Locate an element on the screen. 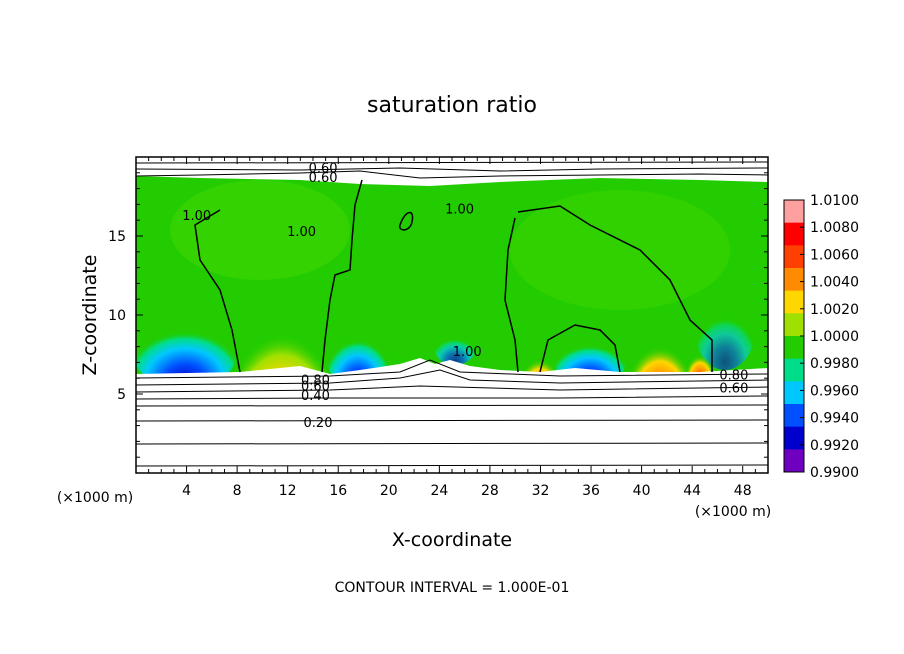 This screenshot has height=654, width=904. y-tick-label: 5 is located at coordinates (121, 395).